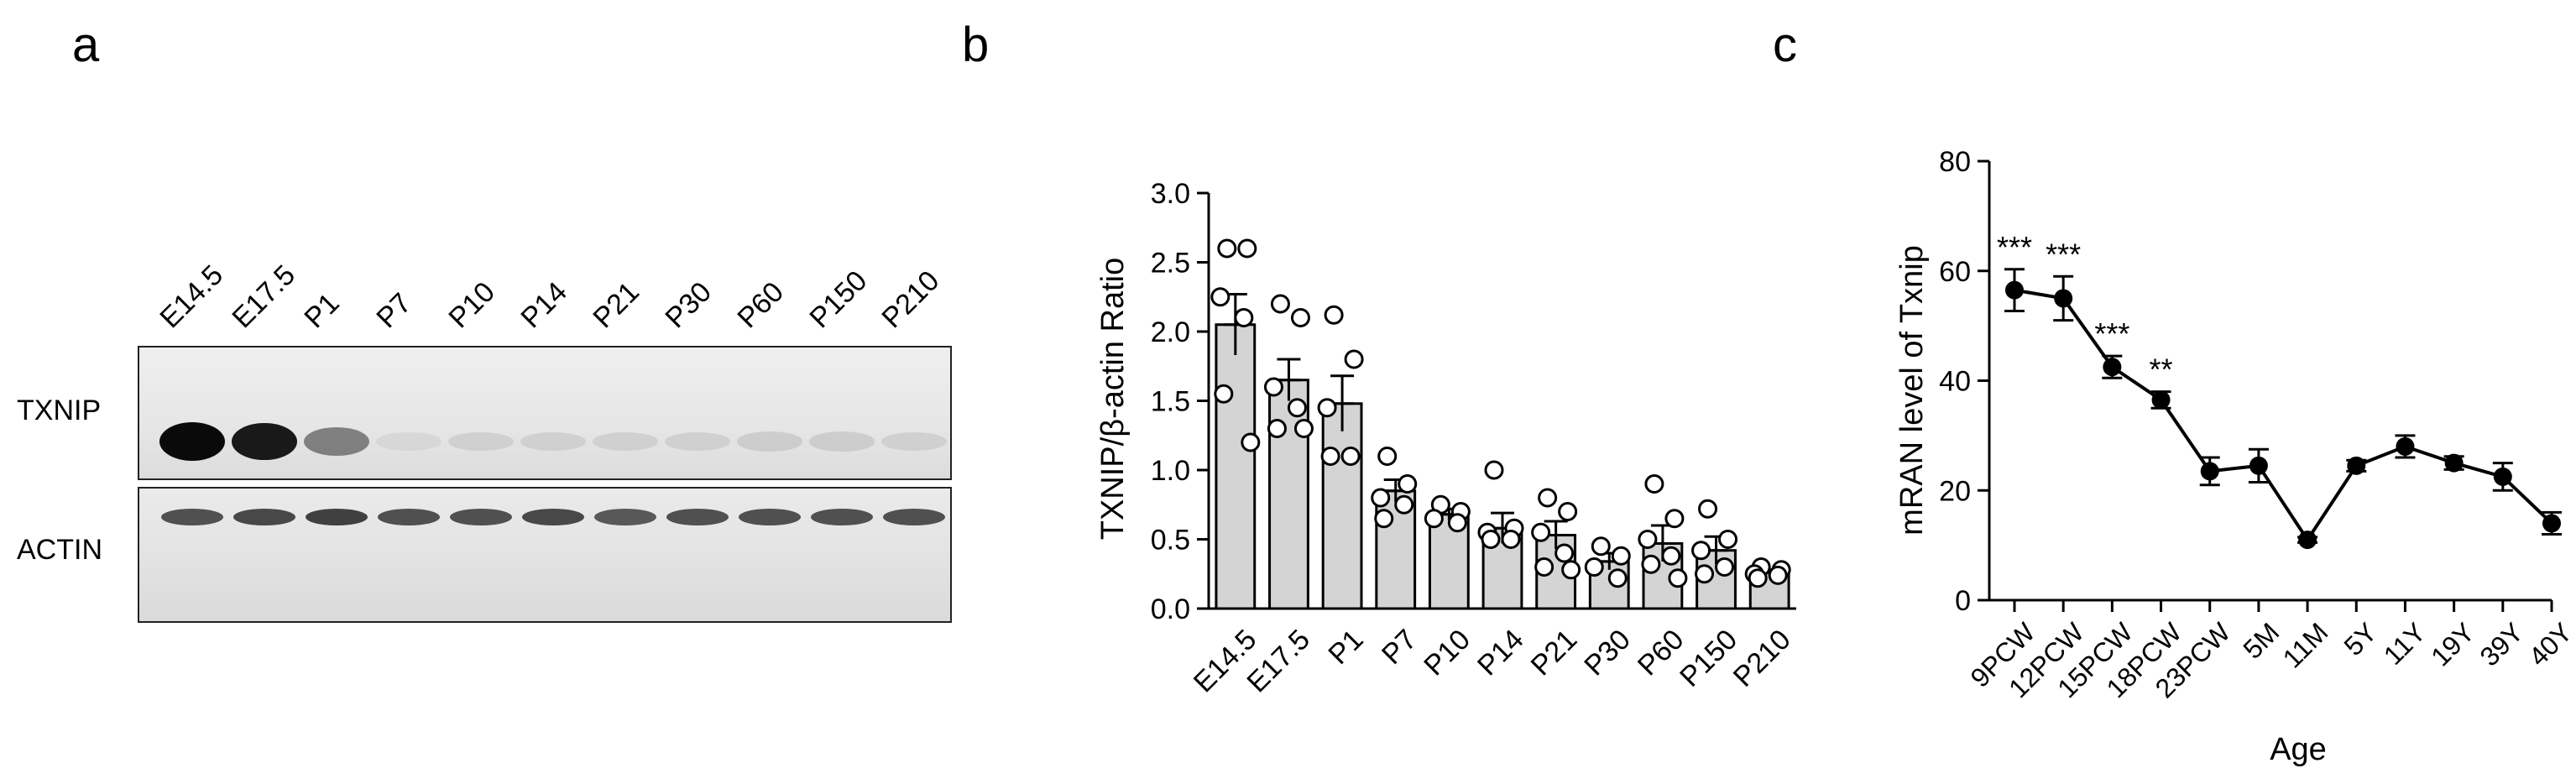 This screenshot has height=784, width=2576. What do you see at coordinates (838, 299) in the screenshot?
I see `lane-label: P150` at bounding box center [838, 299].